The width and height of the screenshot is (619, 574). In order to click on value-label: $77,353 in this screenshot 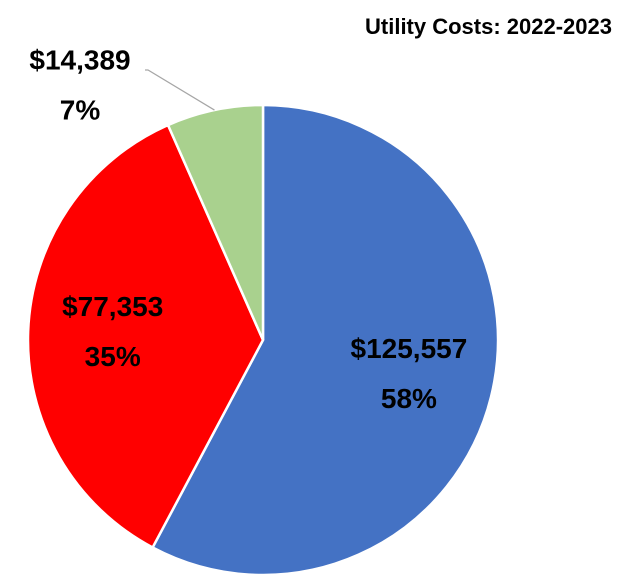, I will do `click(112, 306)`.